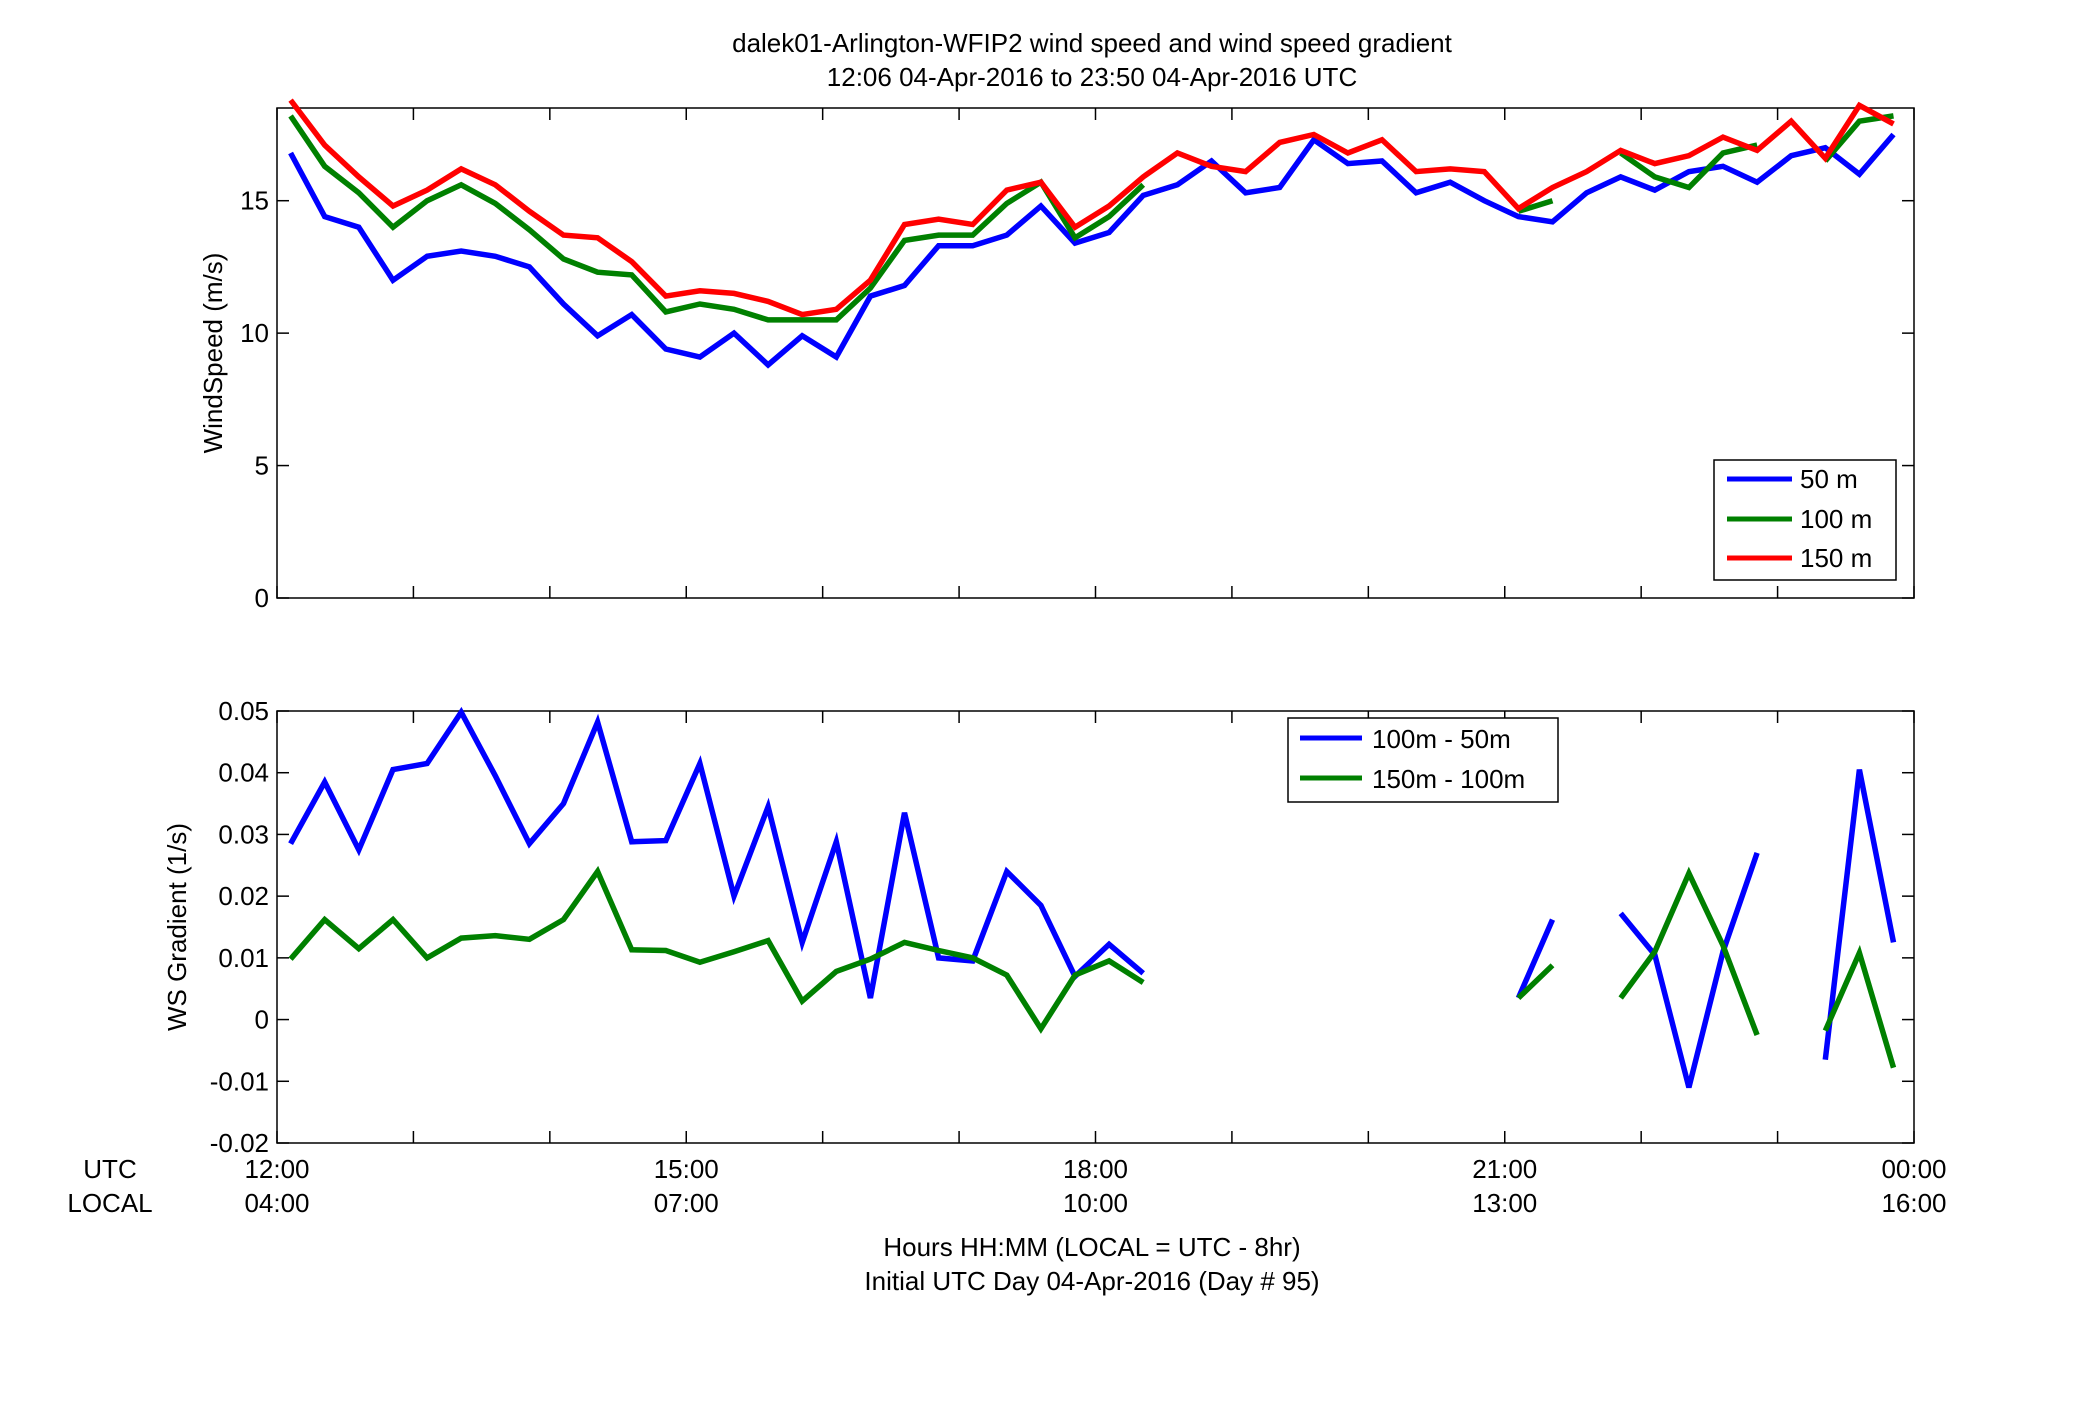 This screenshot has width=2098, height=1425. What do you see at coordinates (1836, 558) in the screenshot?
I see `legend-label-150m: 150 m` at bounding box center [1836, 558].